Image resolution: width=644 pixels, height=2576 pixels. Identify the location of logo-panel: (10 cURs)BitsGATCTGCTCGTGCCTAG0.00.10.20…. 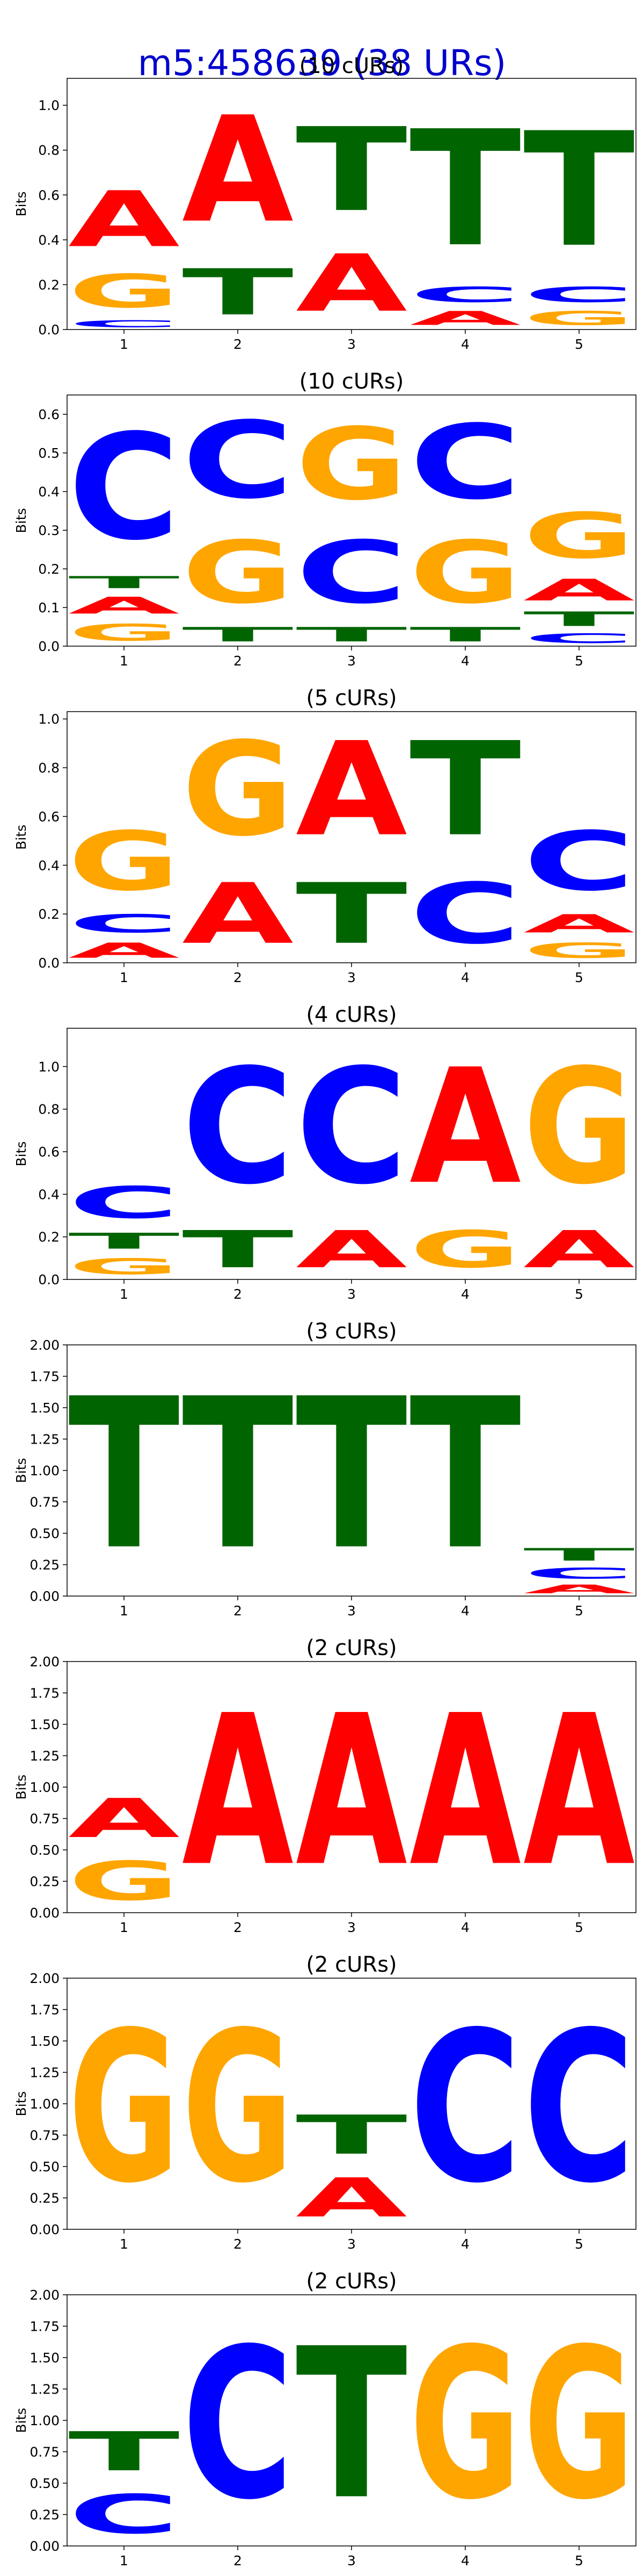
(324, 519).